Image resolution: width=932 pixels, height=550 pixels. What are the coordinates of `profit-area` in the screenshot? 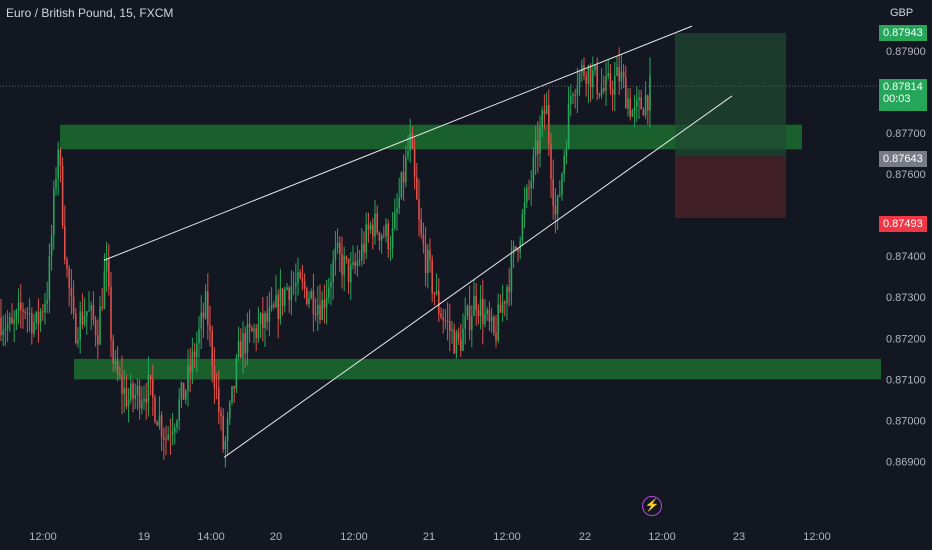 It's located at (730, 95).